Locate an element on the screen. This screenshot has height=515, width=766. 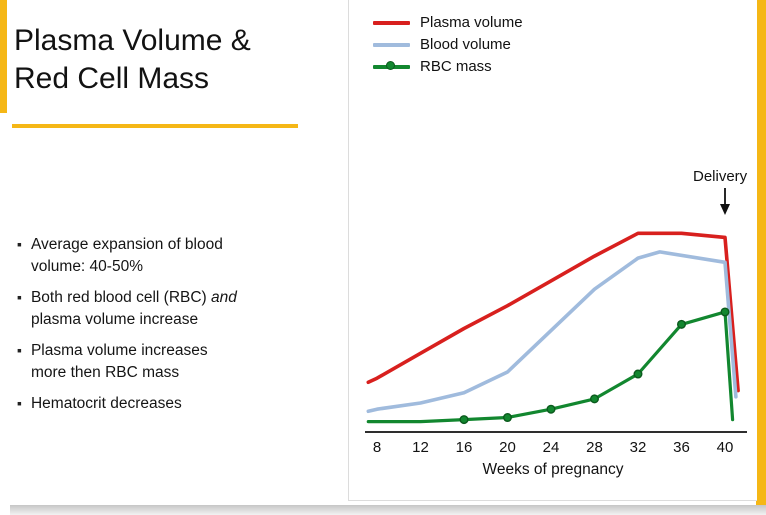
svg-text: 28 is located at coordinates (594, 447).